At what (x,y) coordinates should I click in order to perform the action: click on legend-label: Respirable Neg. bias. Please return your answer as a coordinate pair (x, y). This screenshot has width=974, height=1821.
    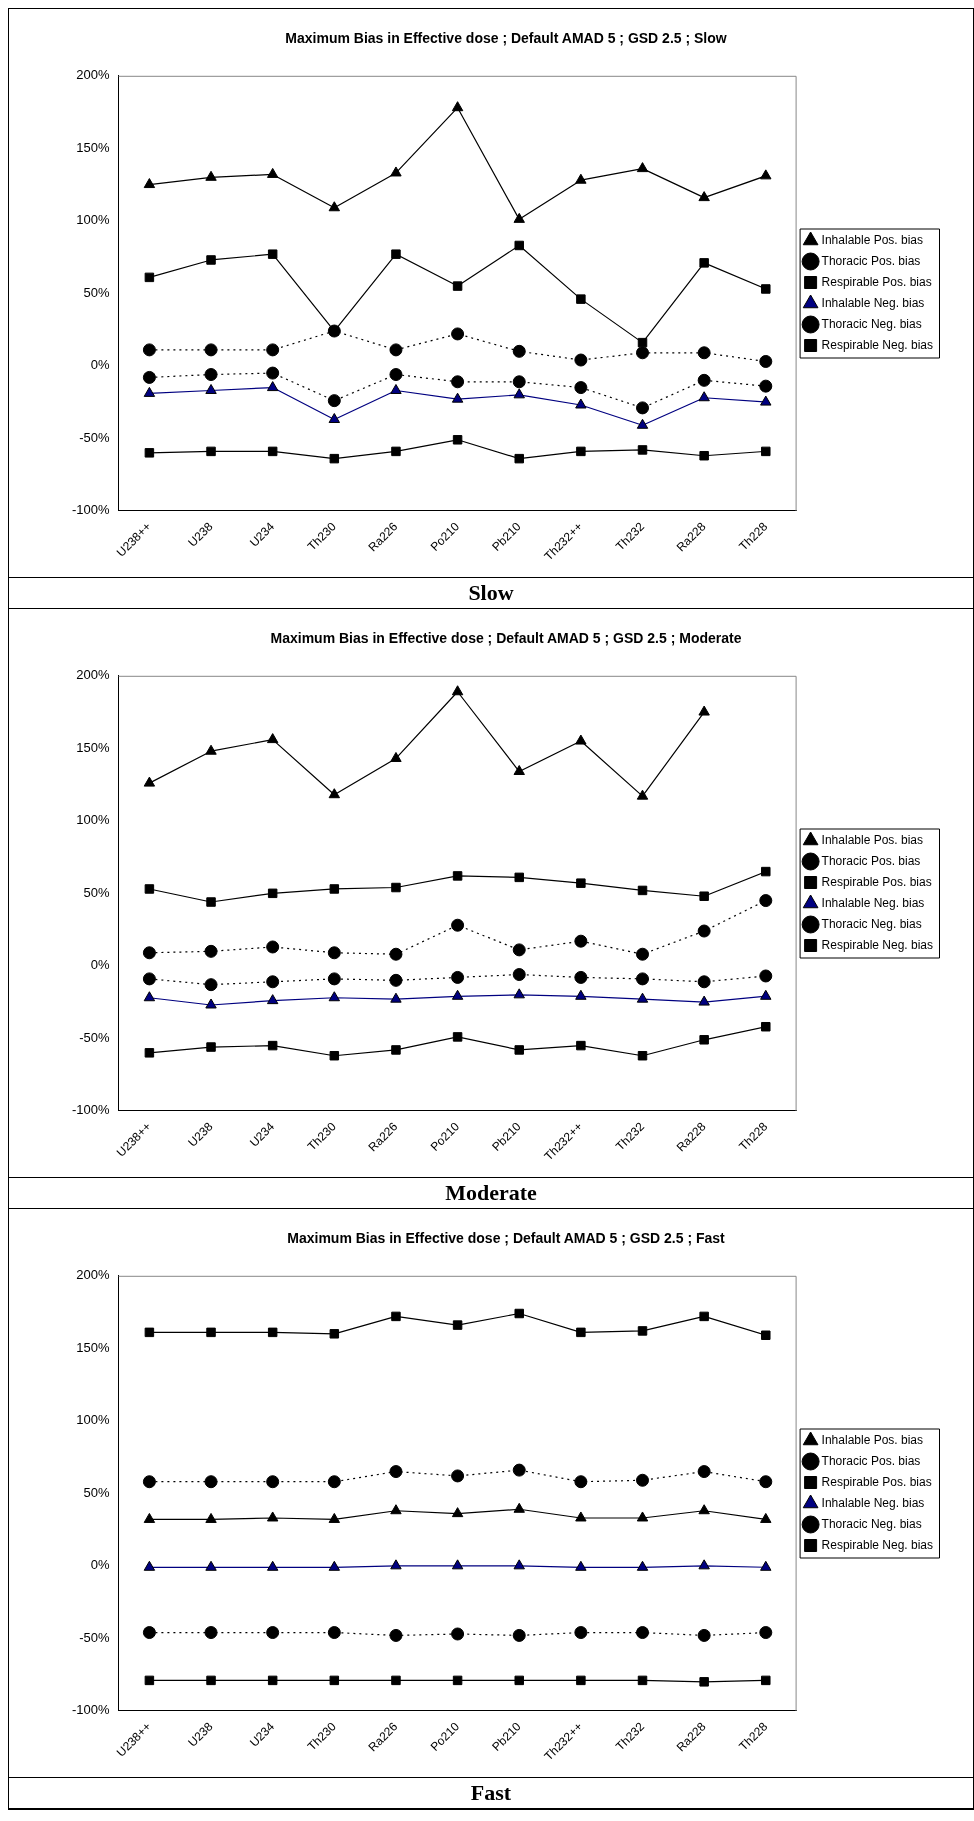
    Looking at the image, I should click on (877, 944).